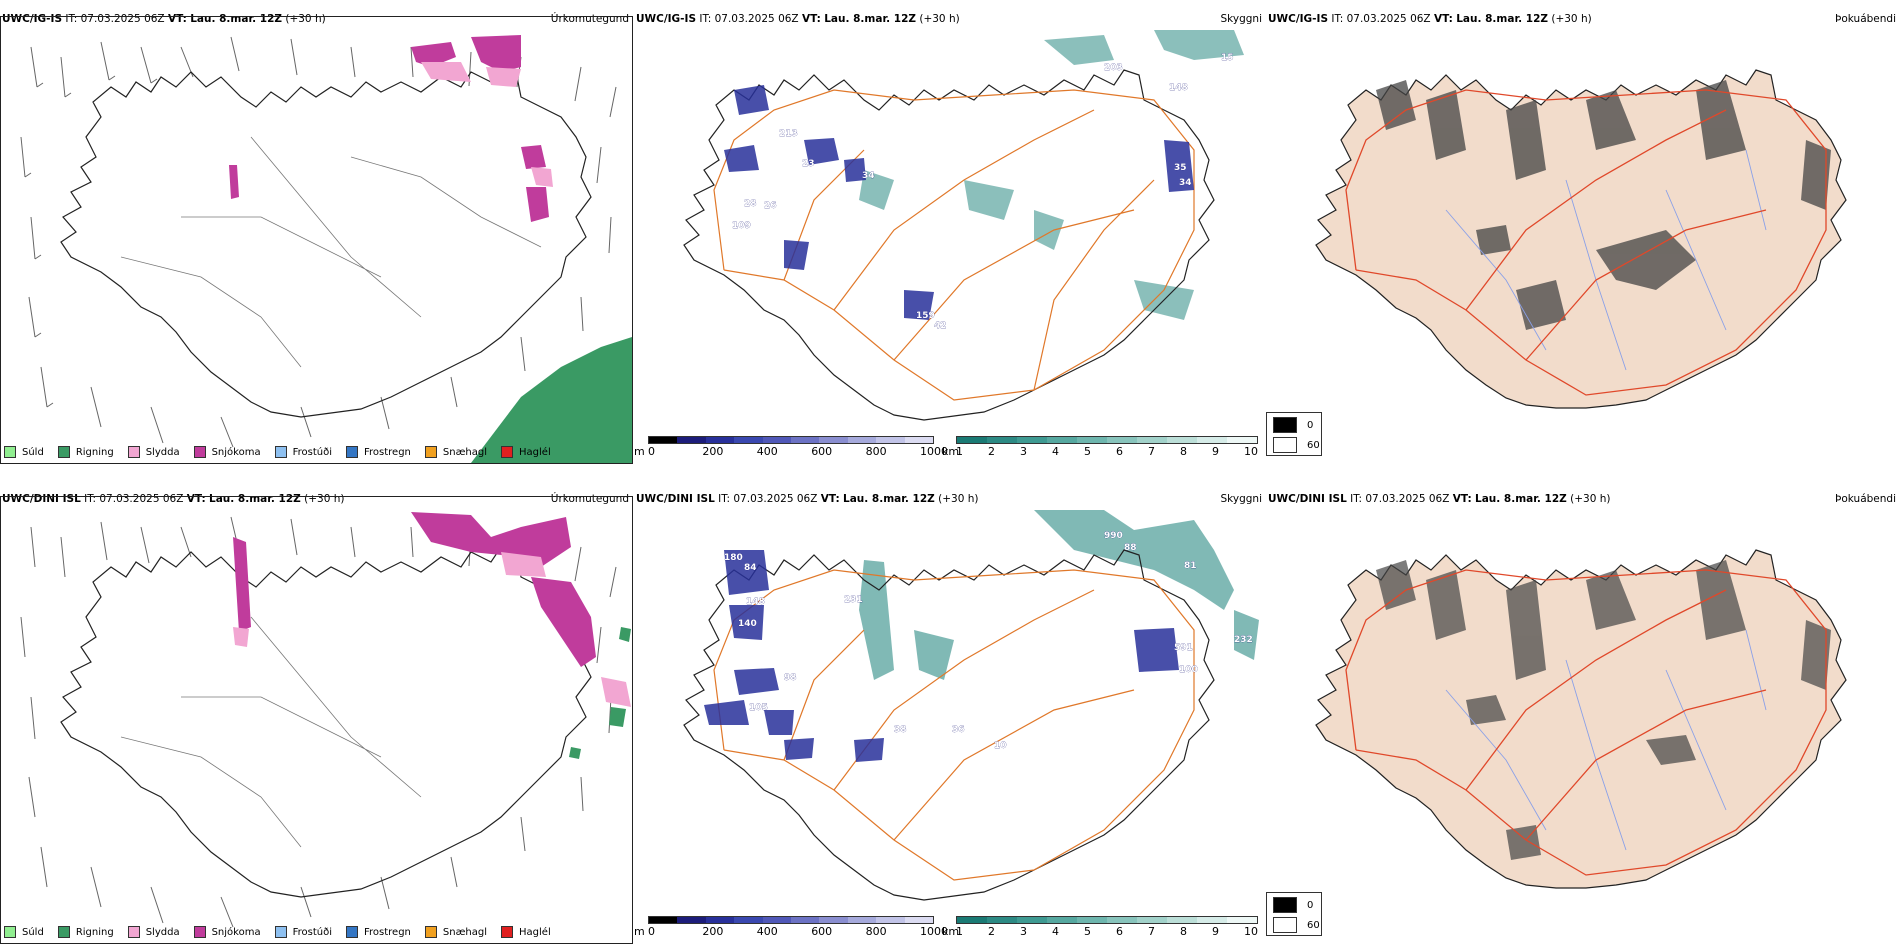  I want to click on precip-map-svg, so click(325, 720).